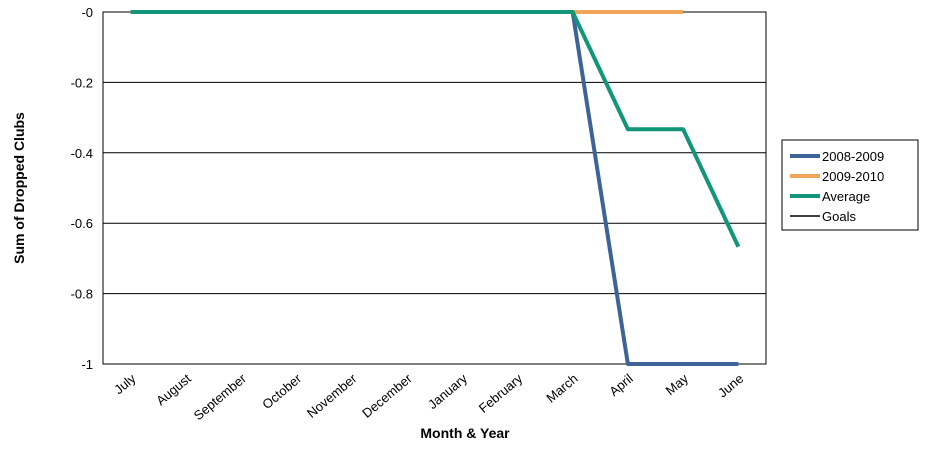  What do you see at coordinates (621, 385) in the screenshot?
I see `x-tick-label: April` at bounding box center [621, 385].